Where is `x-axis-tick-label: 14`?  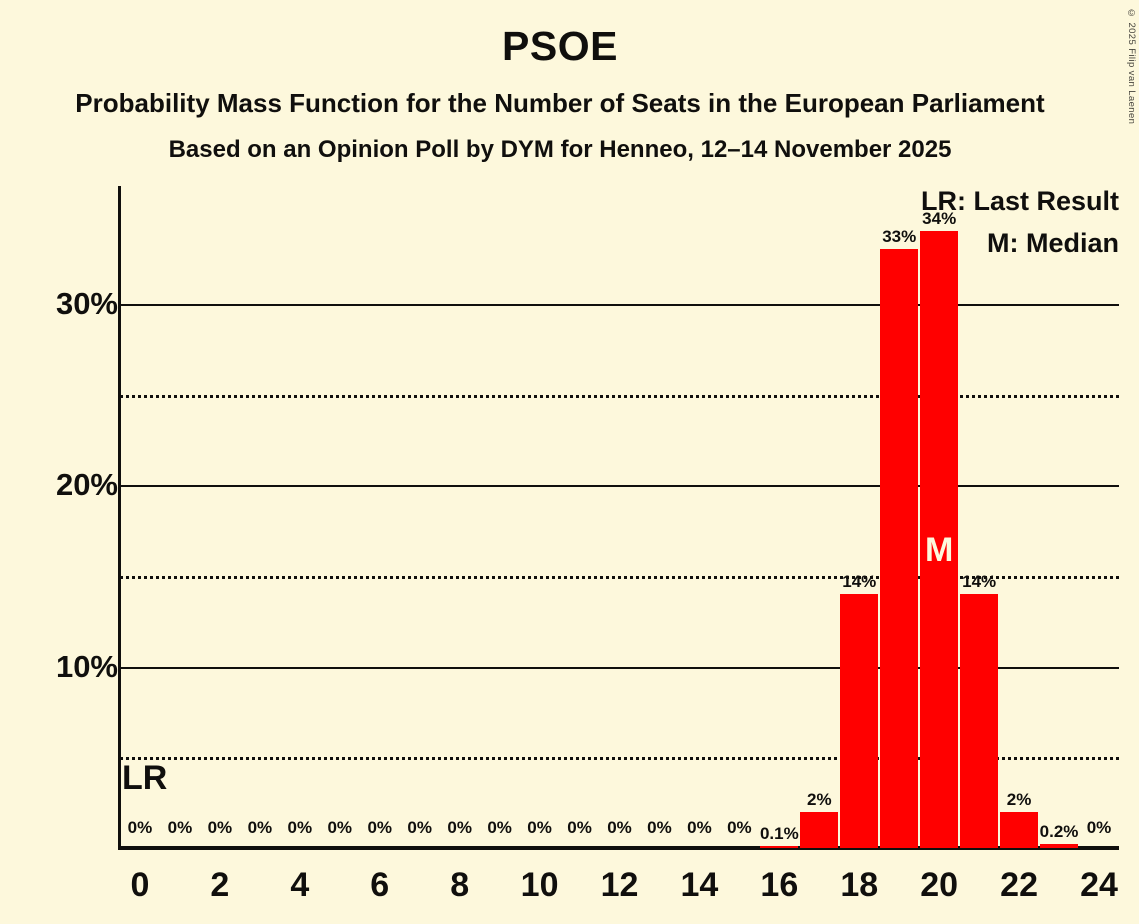 x-axis-tick-label: 14 is located at coordinates (699, 885).